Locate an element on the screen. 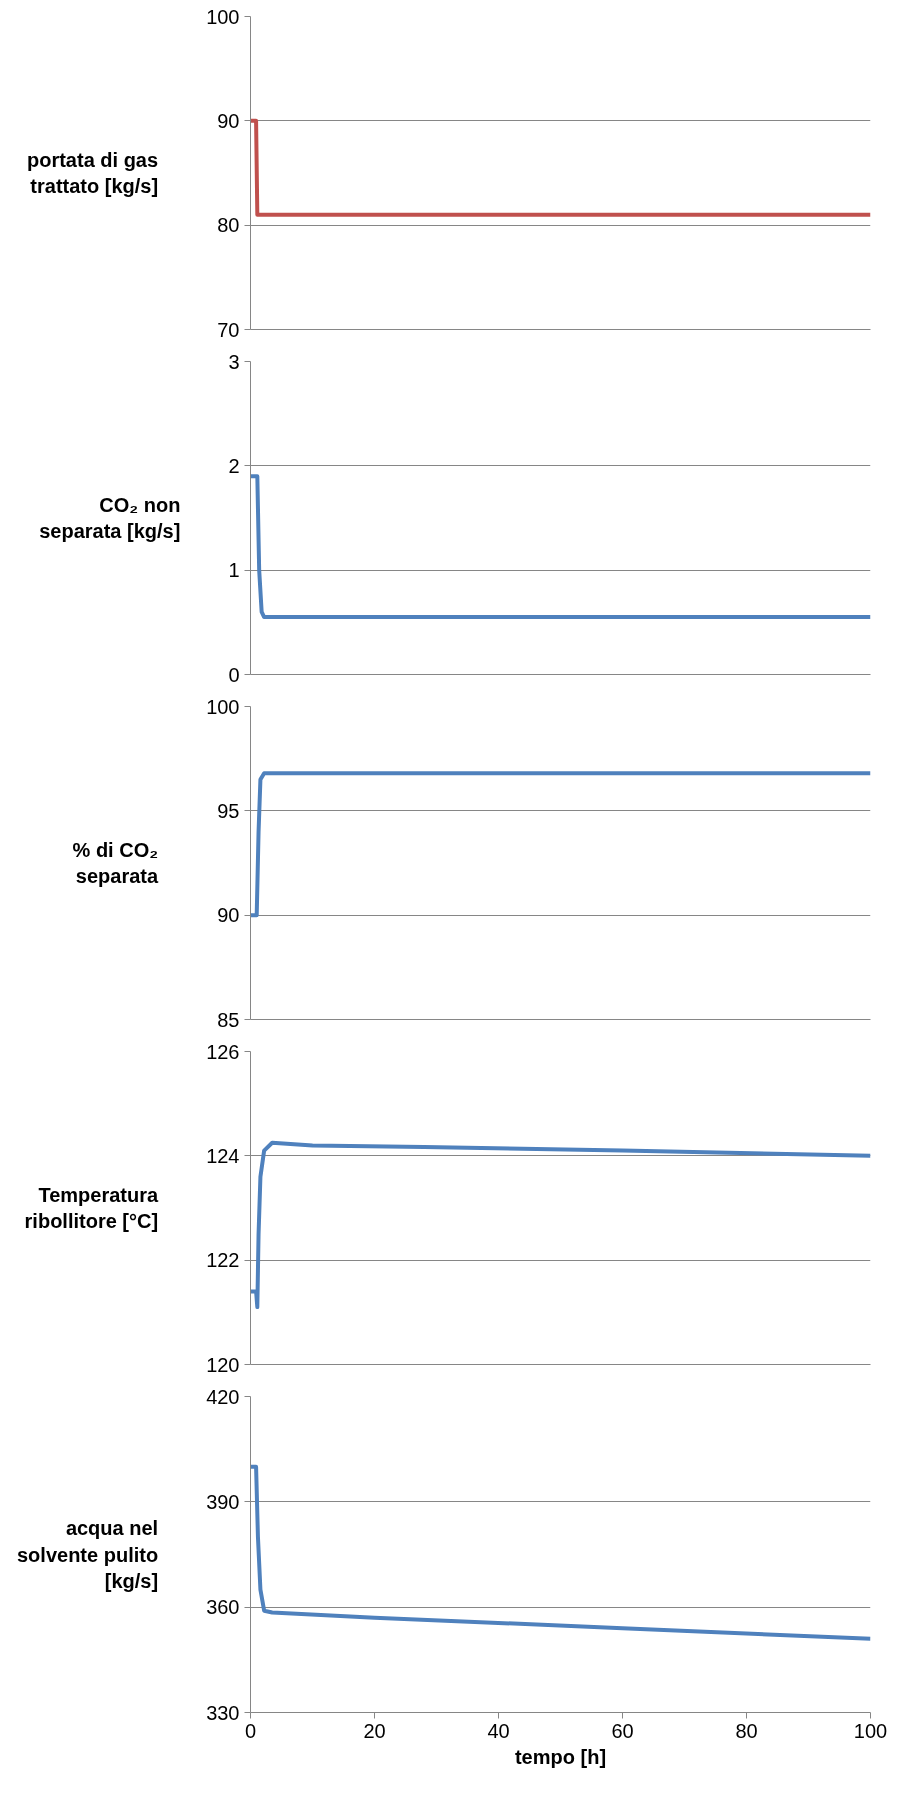  x-tick-label: 80 is located at coordinates (746, 1730).